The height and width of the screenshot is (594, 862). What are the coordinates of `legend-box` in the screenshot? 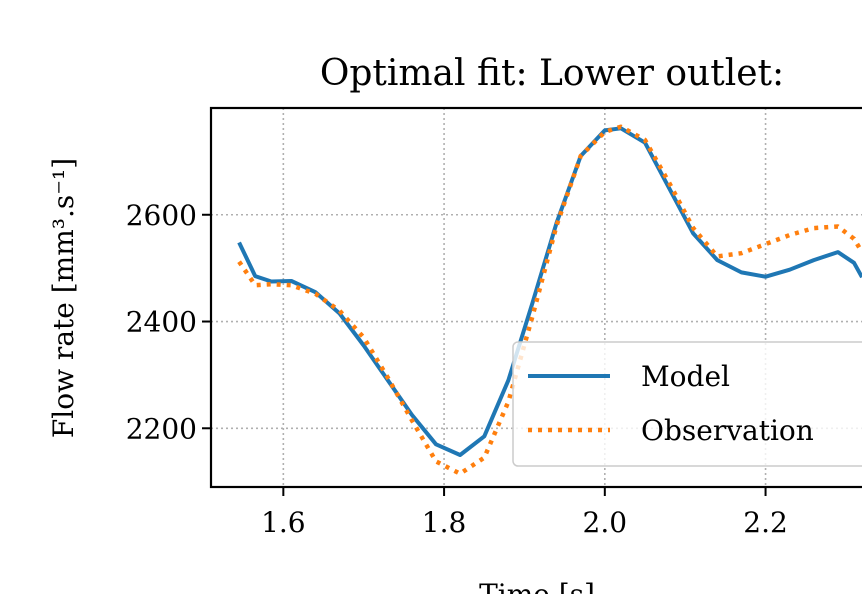 It's located at (687, 404).